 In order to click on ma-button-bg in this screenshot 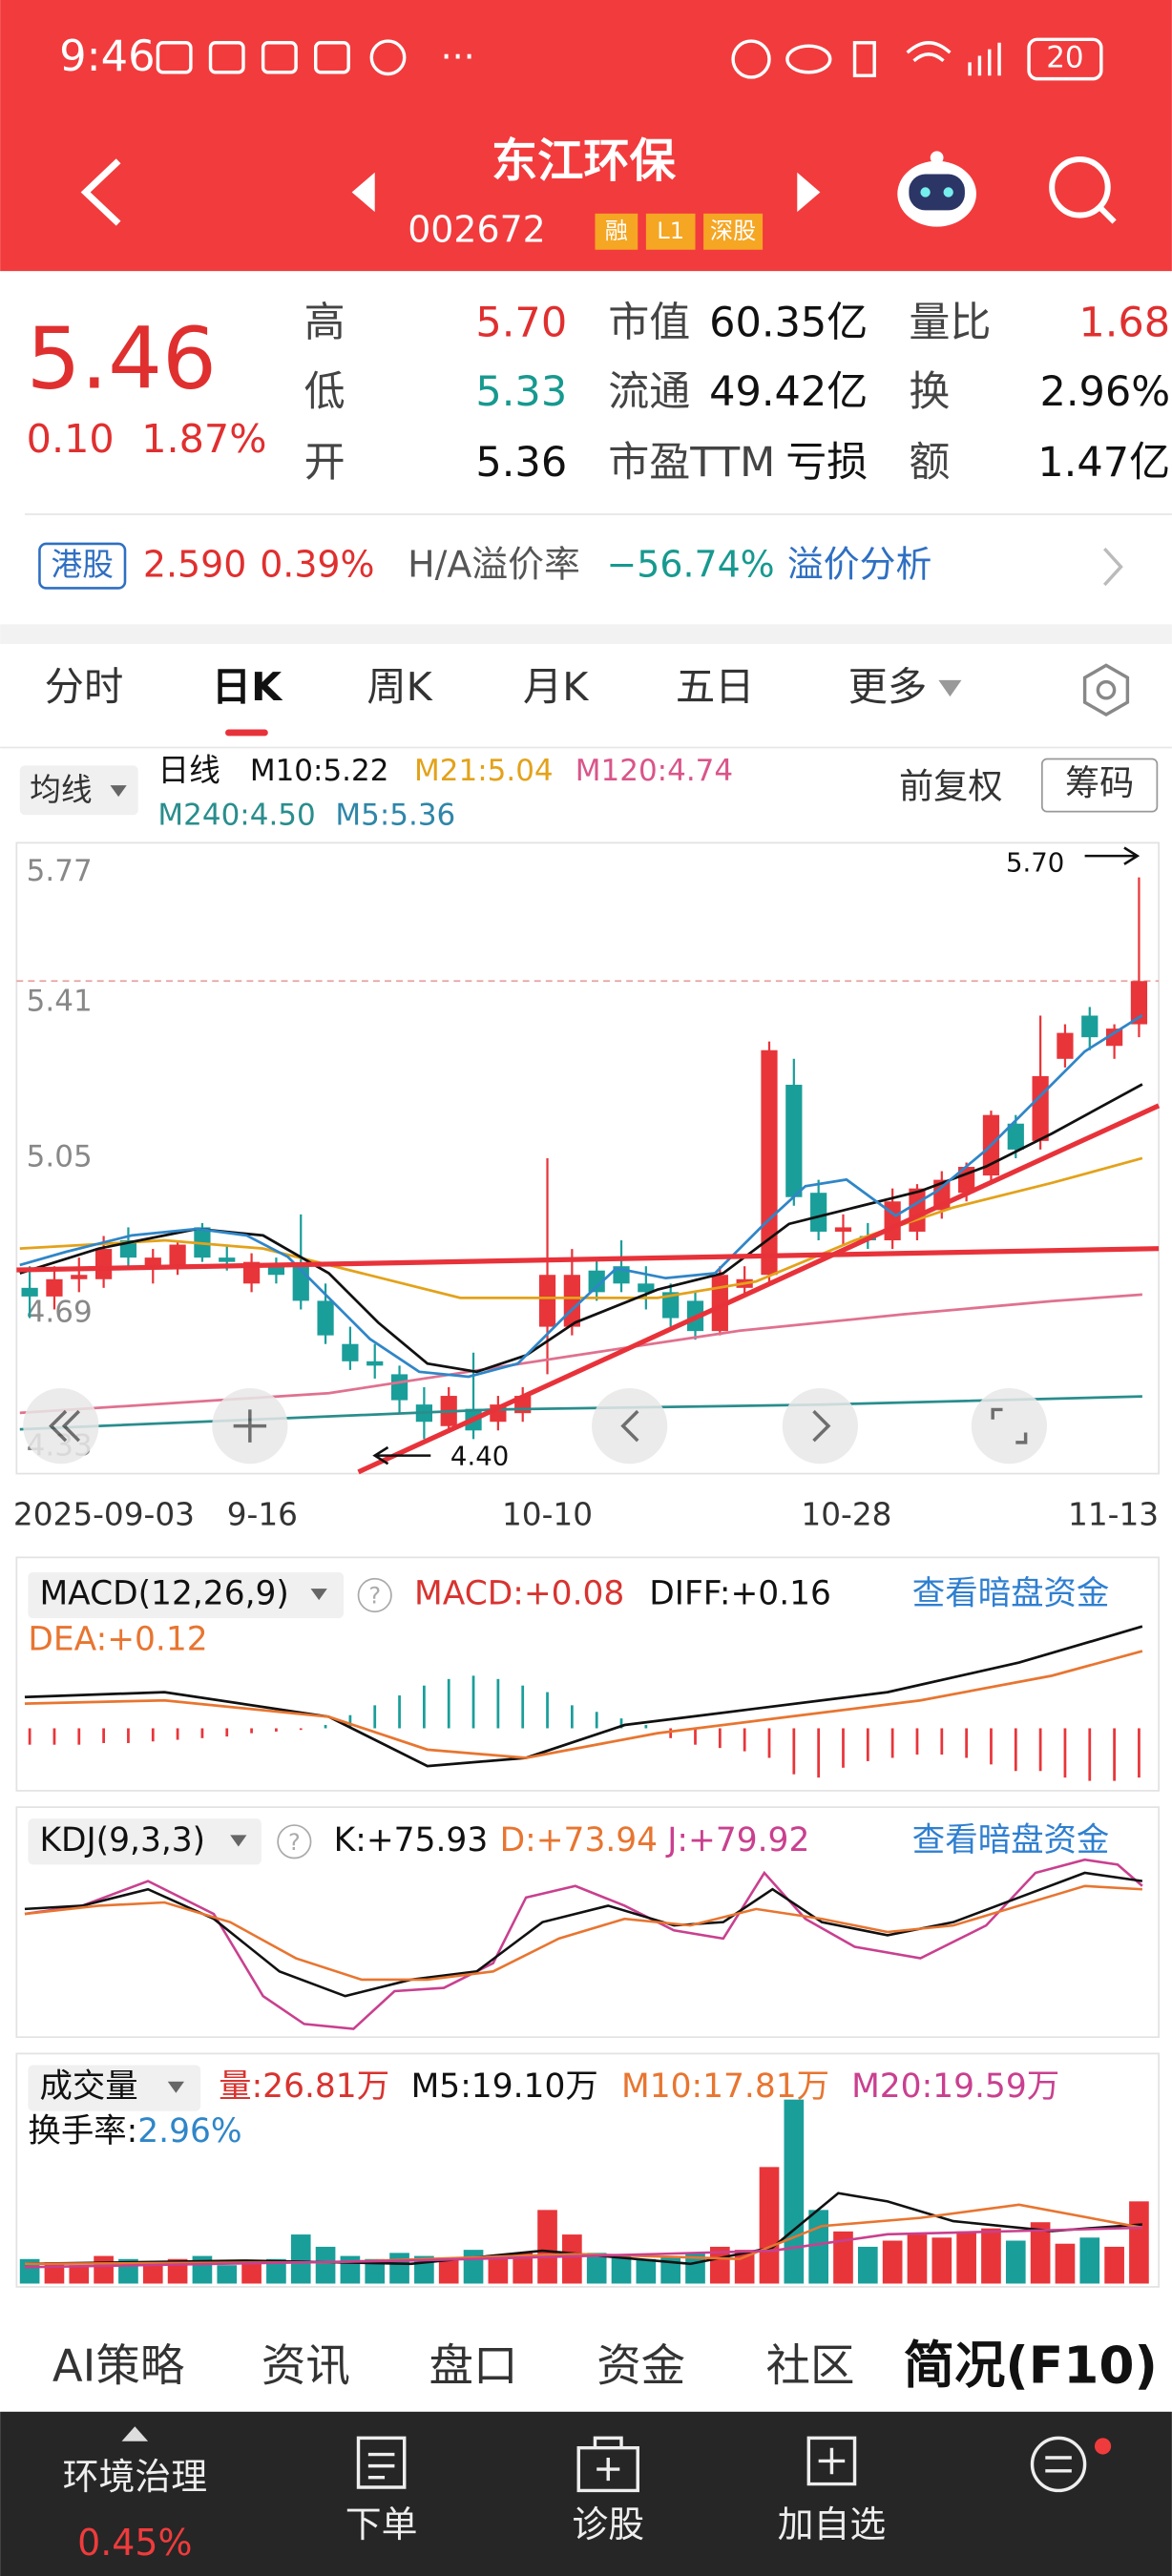, I will do `click(79, 790)`.